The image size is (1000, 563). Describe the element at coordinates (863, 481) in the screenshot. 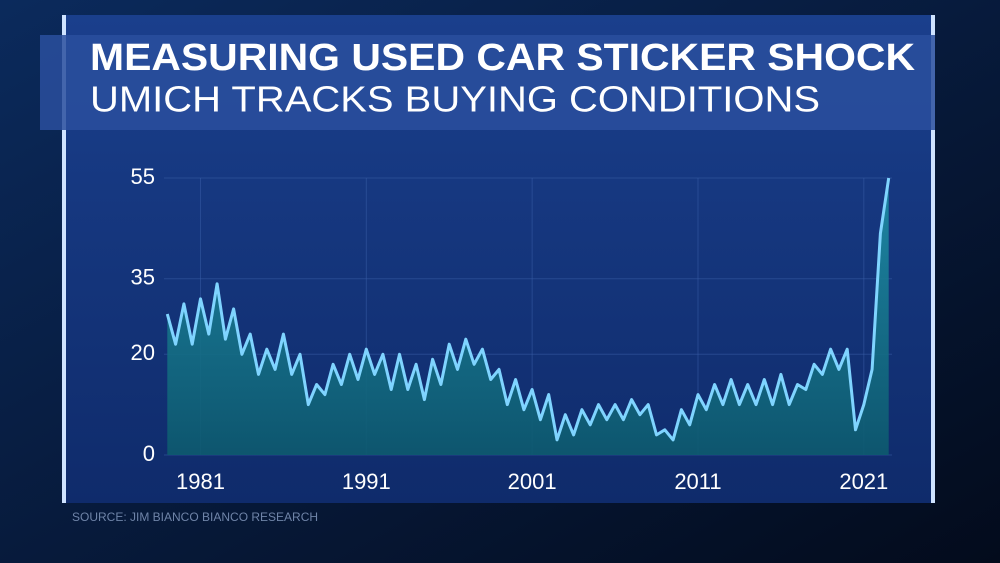

I see `x-tick-label: 2021` at that location.